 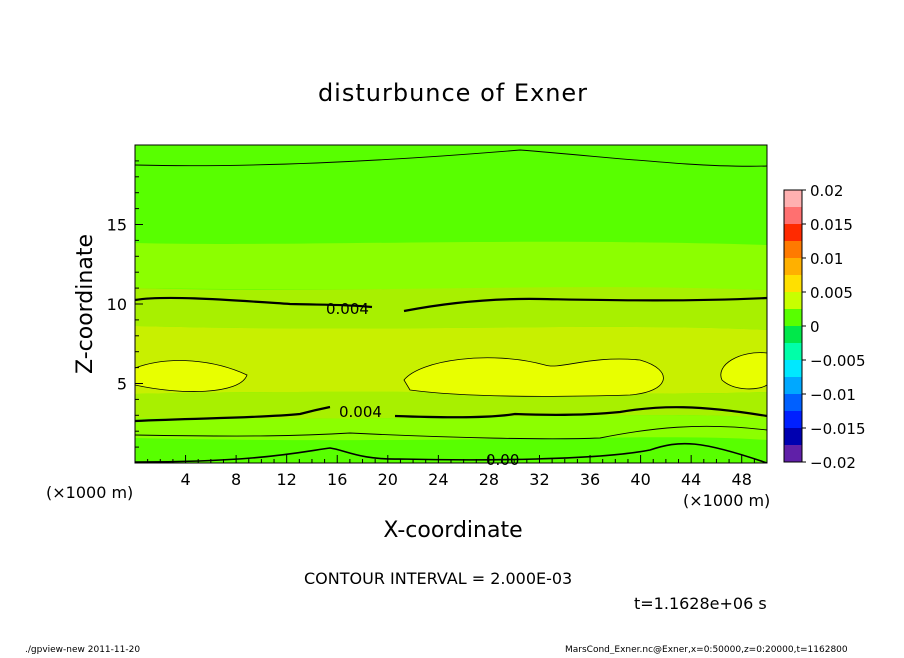 I want to click on band-0004-upper, so click(x=451, y=308).